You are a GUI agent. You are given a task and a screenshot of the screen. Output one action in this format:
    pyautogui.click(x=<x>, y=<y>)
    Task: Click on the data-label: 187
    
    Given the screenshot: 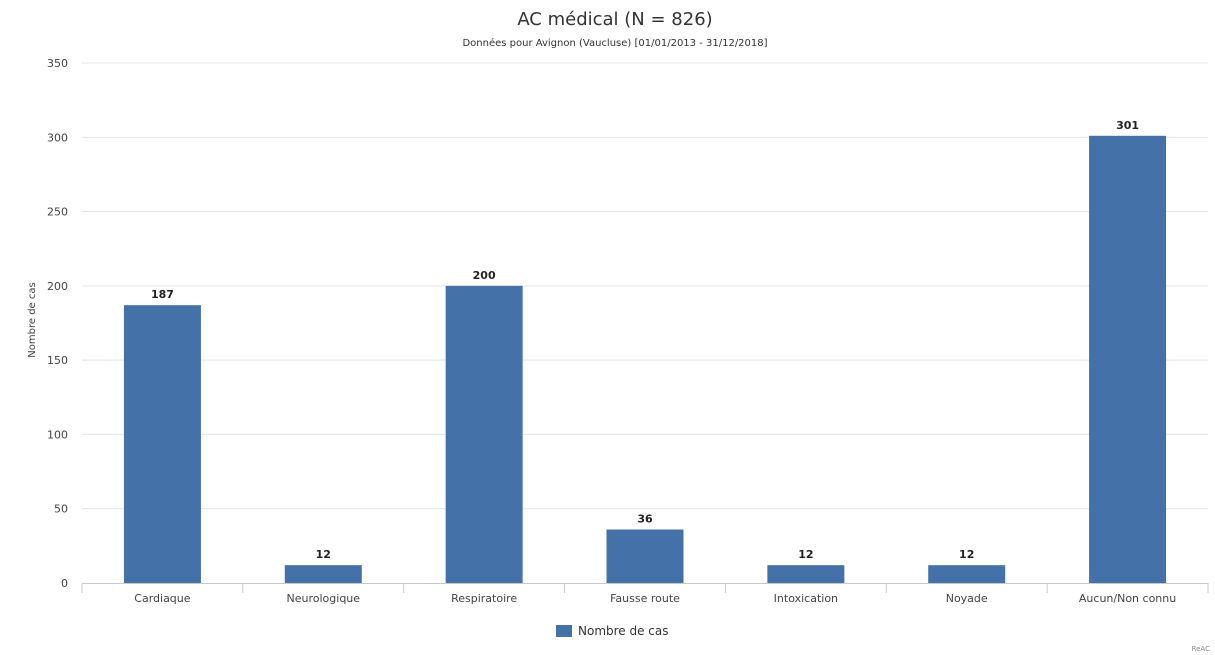 What is the action you would take?
    pyautogui.click(x=162, y=294)
    